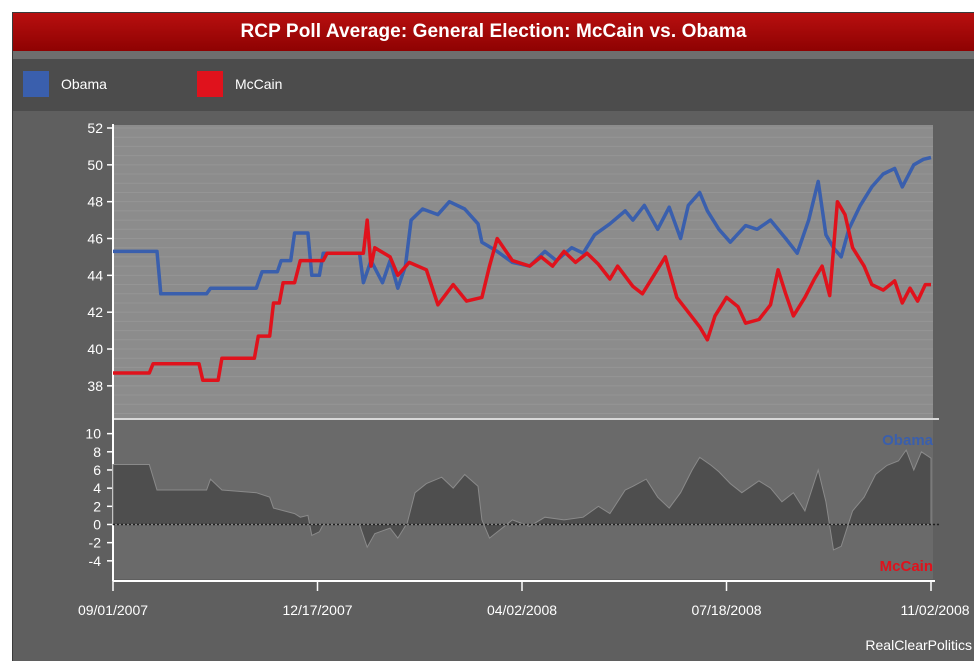 This screenshot has width=976, height=662. What do you see at coordinates (317, 610) in the screenshot?
I see `x-tick-label: 12/17/2007` at bounding box center [317, 610].